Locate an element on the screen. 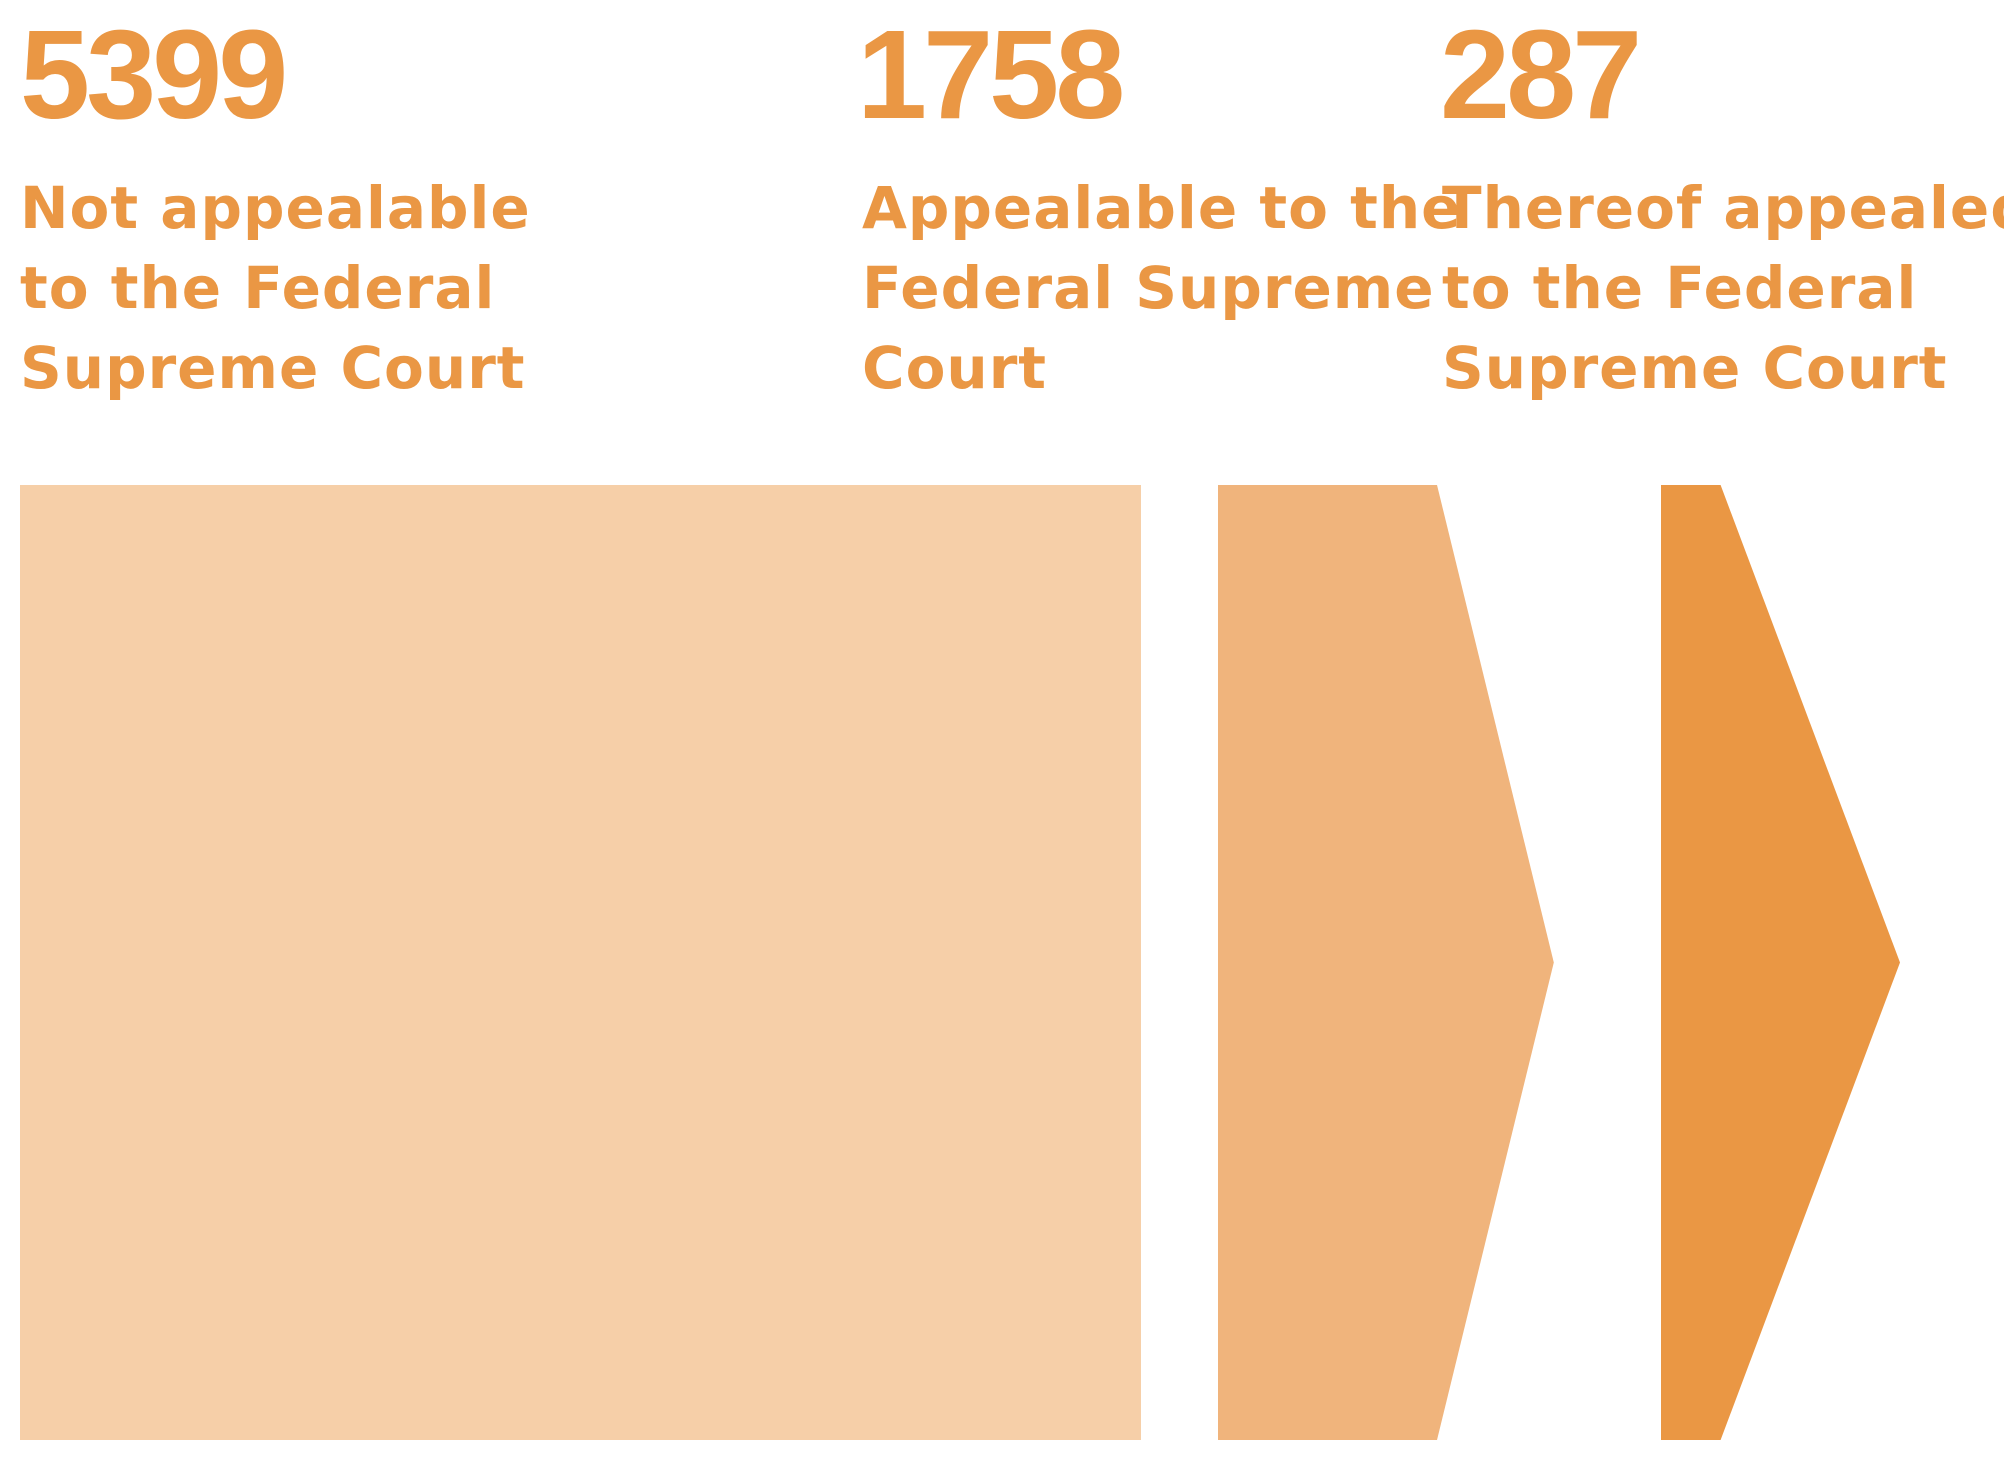 This screenshot has height=1464, width=2004. bar-appealed is located at coordinates (1780, 962).